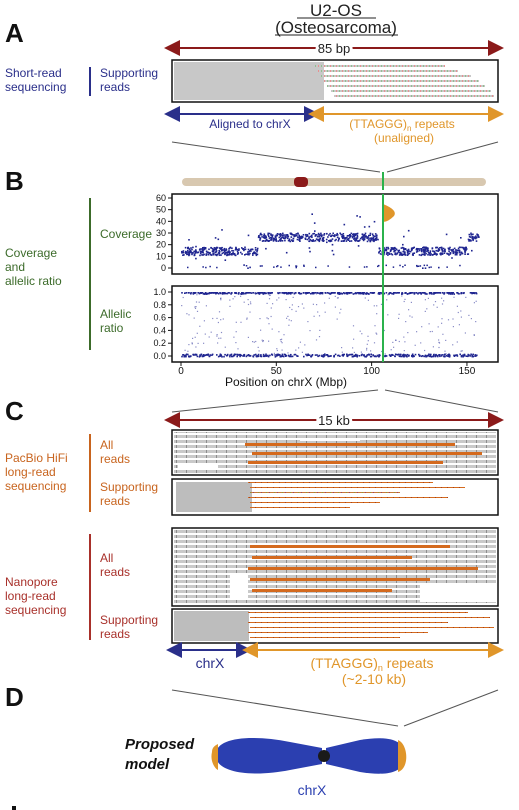 The image size is (519, 810). What do you see at coordinates (451, 708) in the screenshot?
I see `zoom-line-c-right` at bounding box center [451, 708].